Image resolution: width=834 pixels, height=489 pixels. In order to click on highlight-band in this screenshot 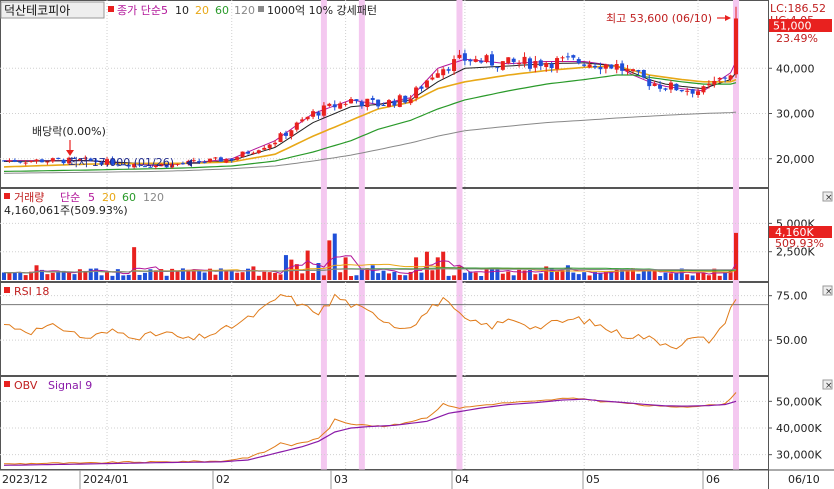, I will do `click(459, 235)`.